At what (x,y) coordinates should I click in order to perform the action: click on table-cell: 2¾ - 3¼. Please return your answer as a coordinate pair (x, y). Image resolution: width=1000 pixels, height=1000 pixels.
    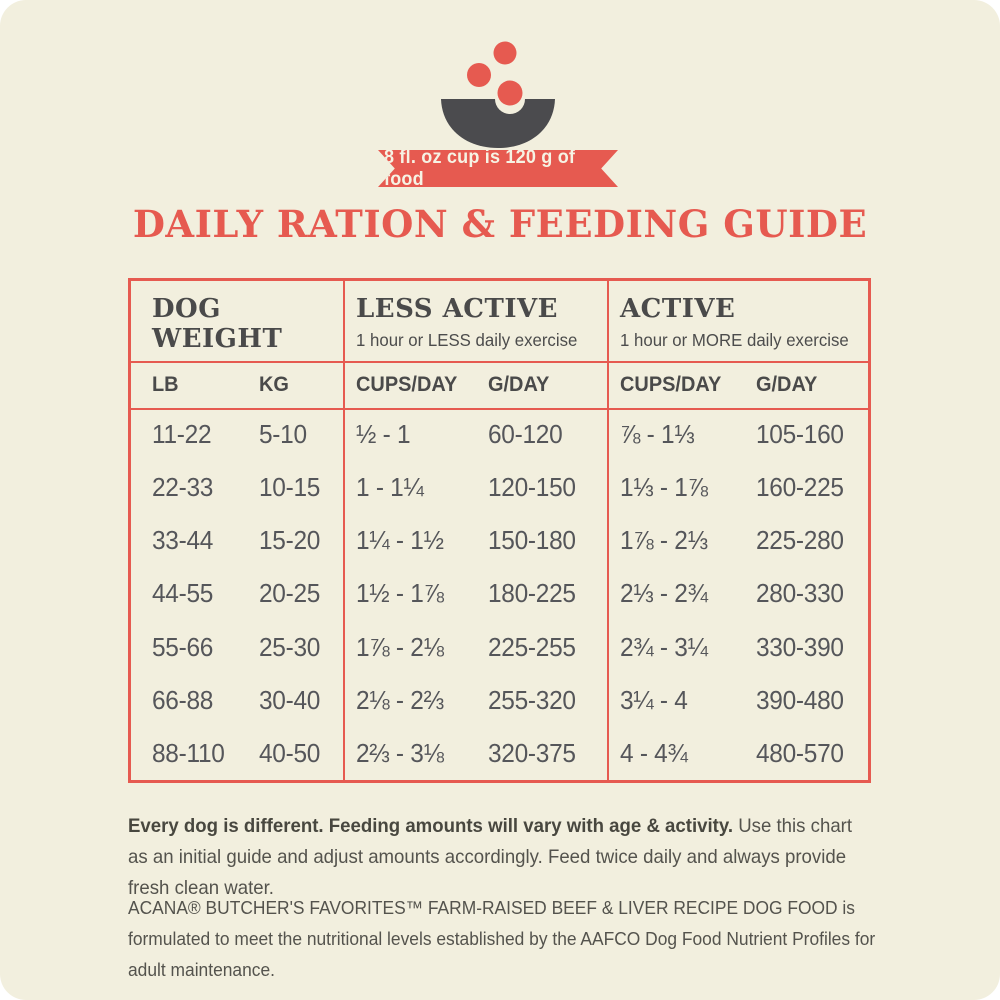
    Looking at the image, I should click on (664, 646).